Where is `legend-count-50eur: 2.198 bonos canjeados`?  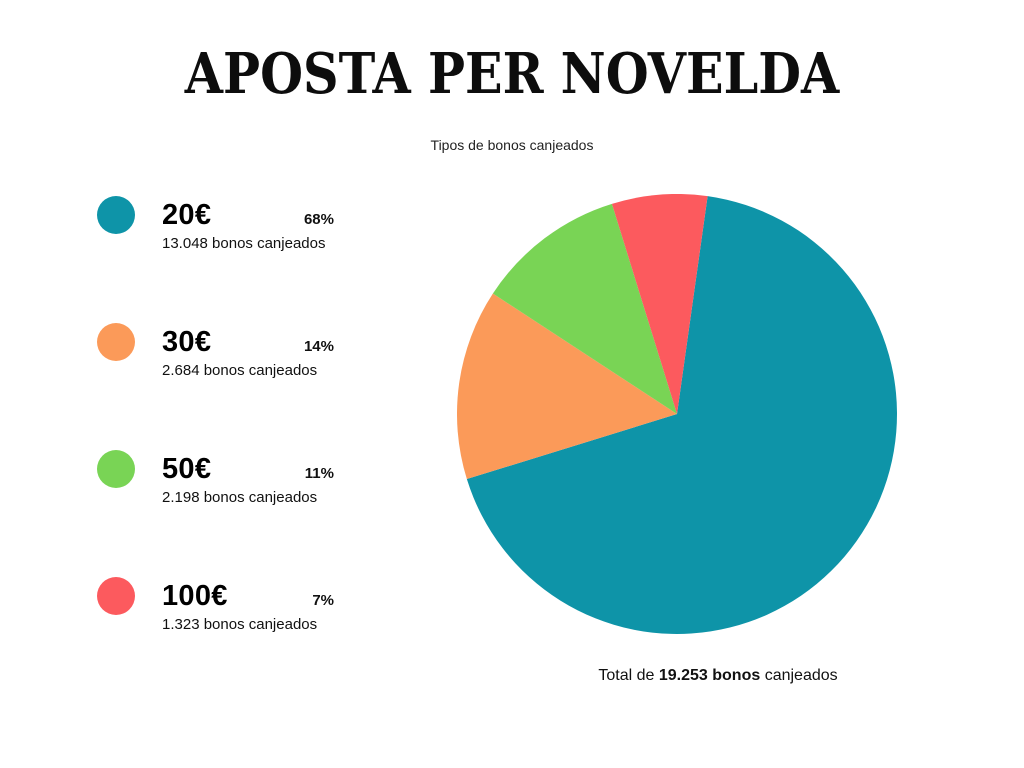
legend-count-50eur: 2.198 bonos canjeados is located at coordinates (240, 497).